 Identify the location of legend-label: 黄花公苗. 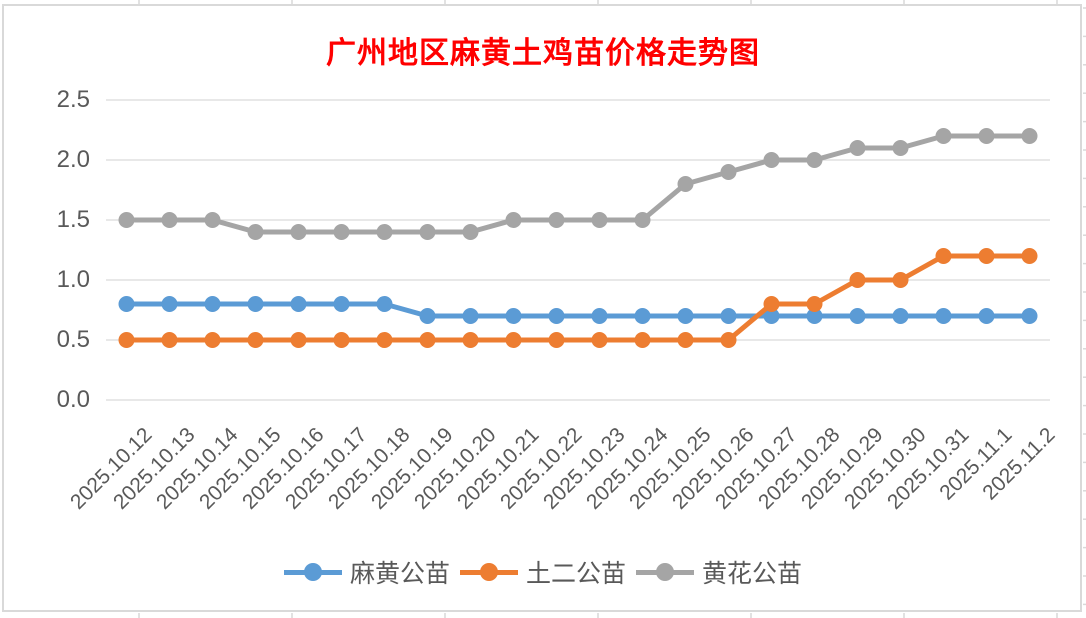
(752, 574).